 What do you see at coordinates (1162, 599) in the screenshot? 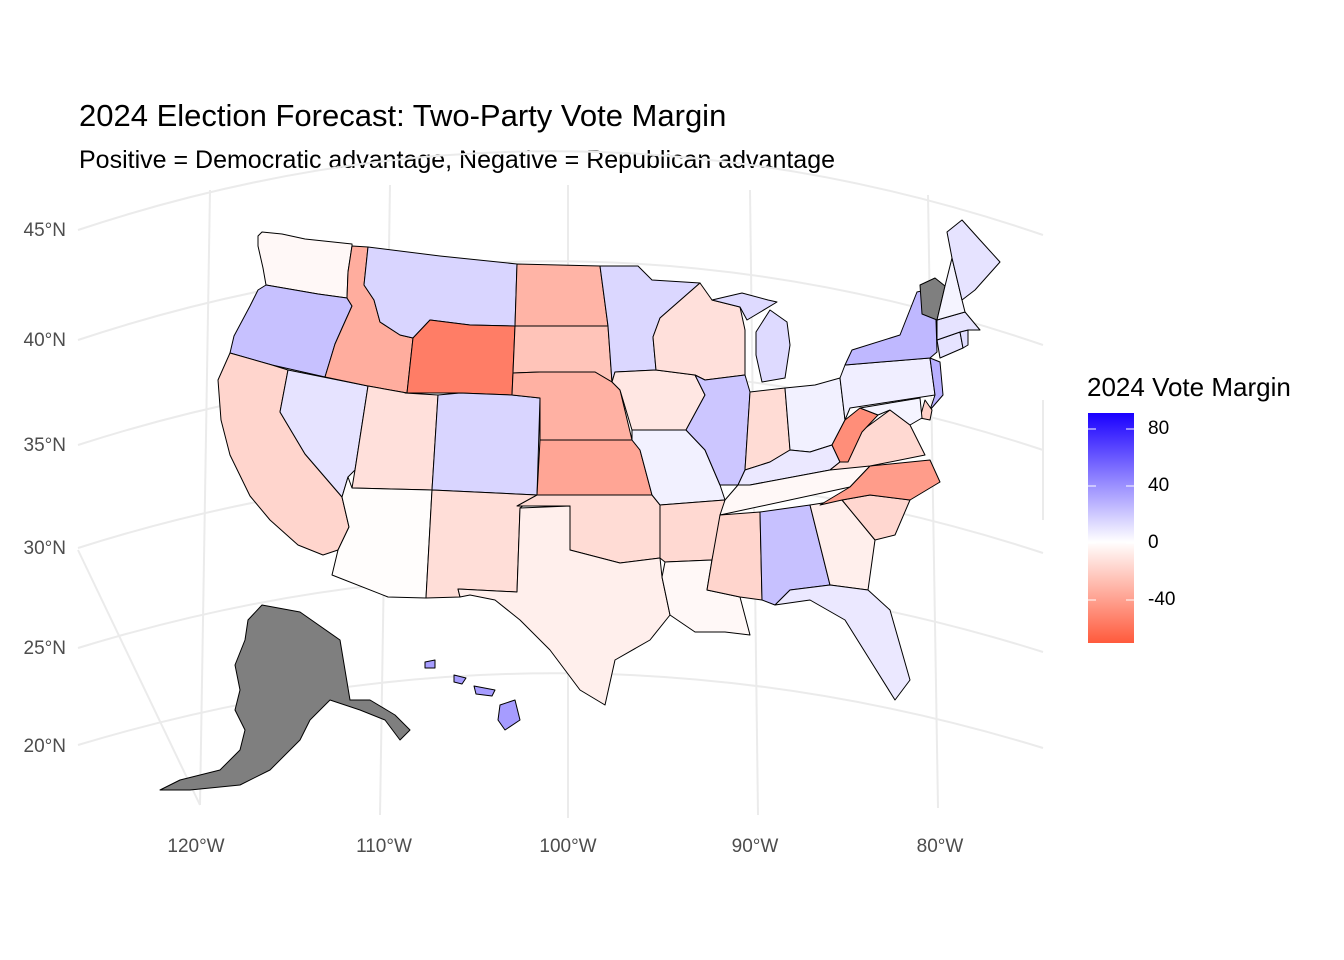
I see `legend-tick-neg40: -40` at bounding box center [1162, 599].